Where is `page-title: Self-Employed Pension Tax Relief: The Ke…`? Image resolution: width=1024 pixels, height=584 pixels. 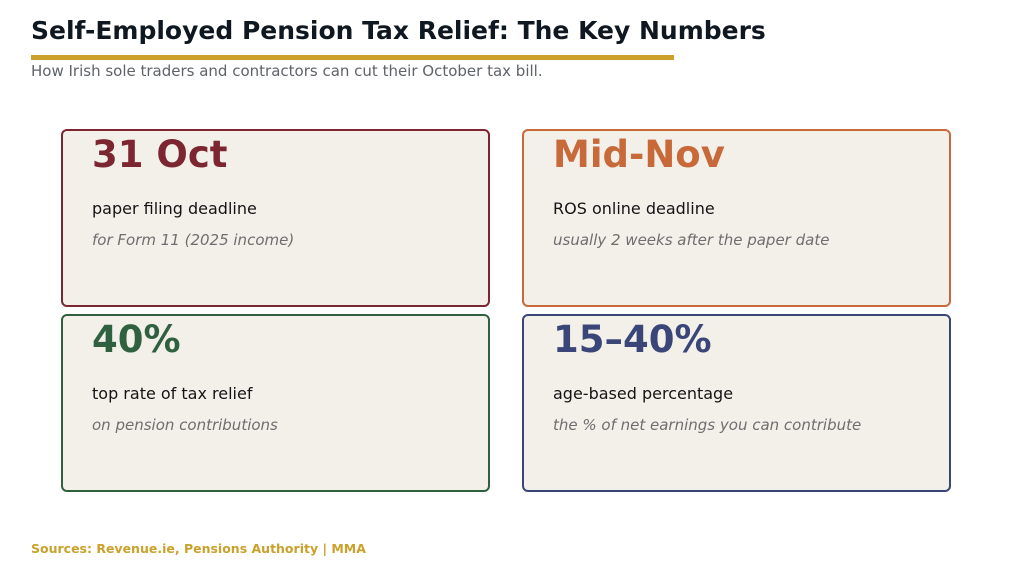 page-title: Self-Employed Pension Tax Relief: The Ke… is located at coordinates (398, 30).